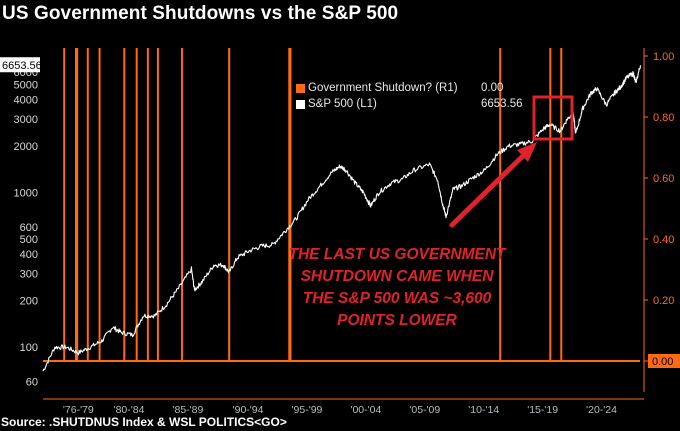  Describe the element at coordinates (129, 410) in the screenshot. I see `x-tick-label: '80-'84` at that location.